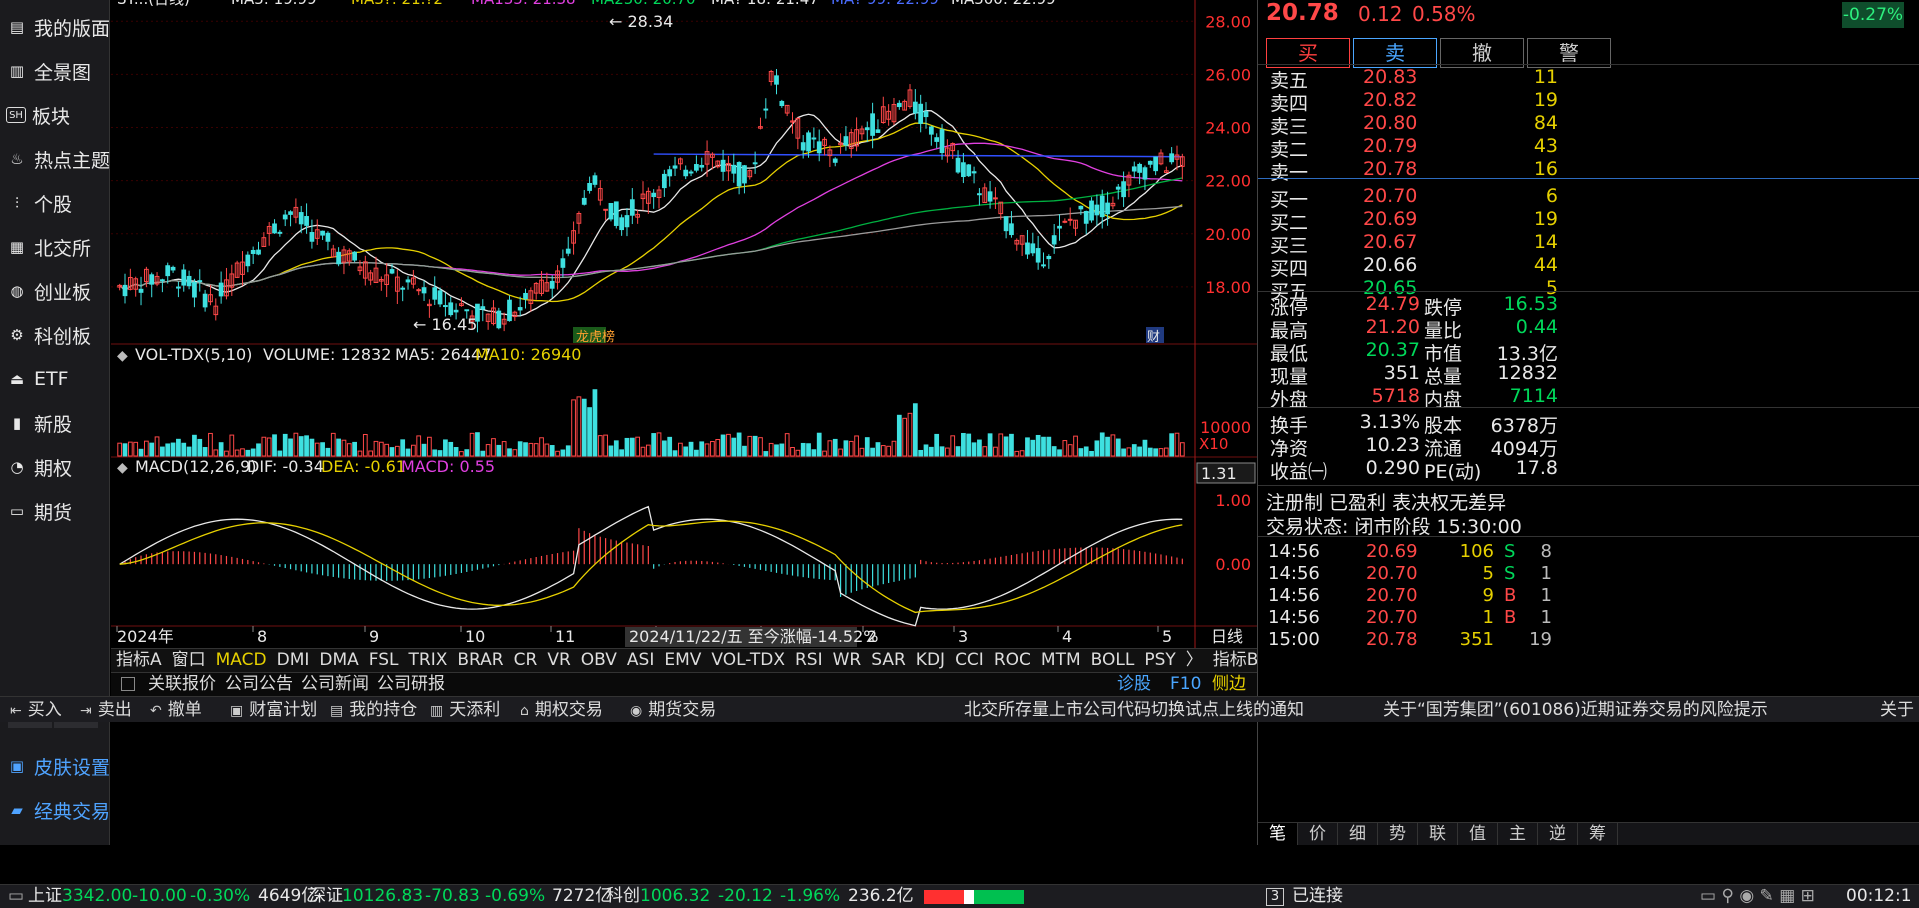 Image resolution: width=1919 pixels, height=908 pixels. What do you see at coordinates (139, 660) in the screenshot?
I see `indicator-tab: 指标A` at bounding box center [139, 660].